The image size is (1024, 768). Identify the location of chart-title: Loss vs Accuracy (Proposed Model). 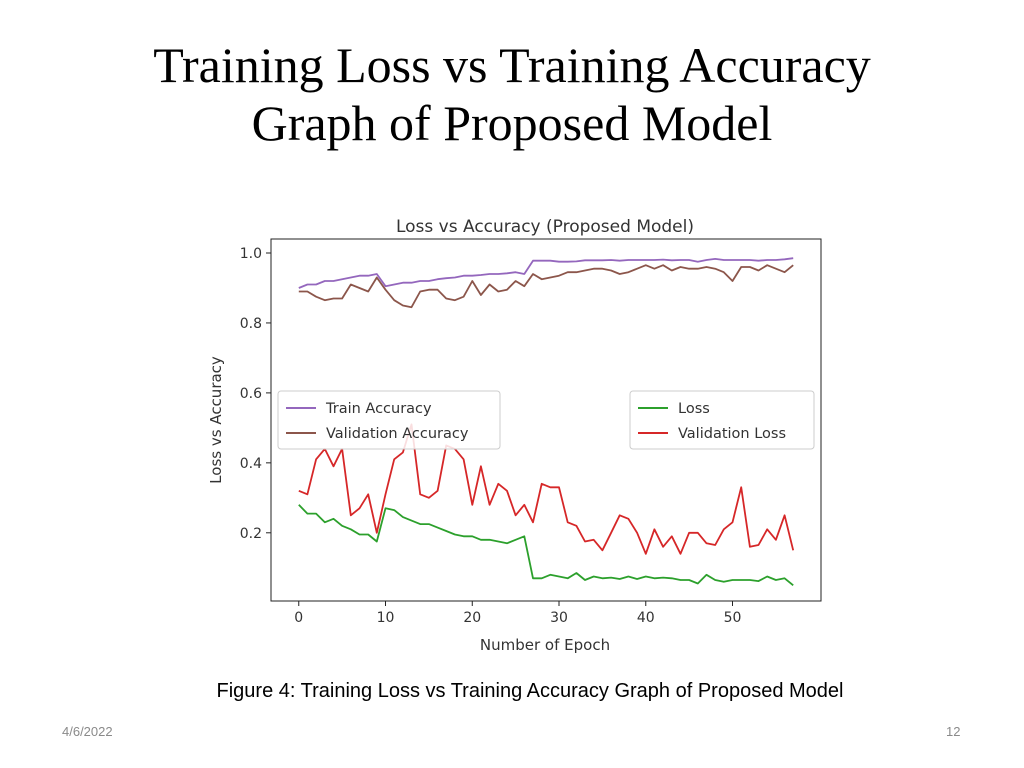
(545, 227).